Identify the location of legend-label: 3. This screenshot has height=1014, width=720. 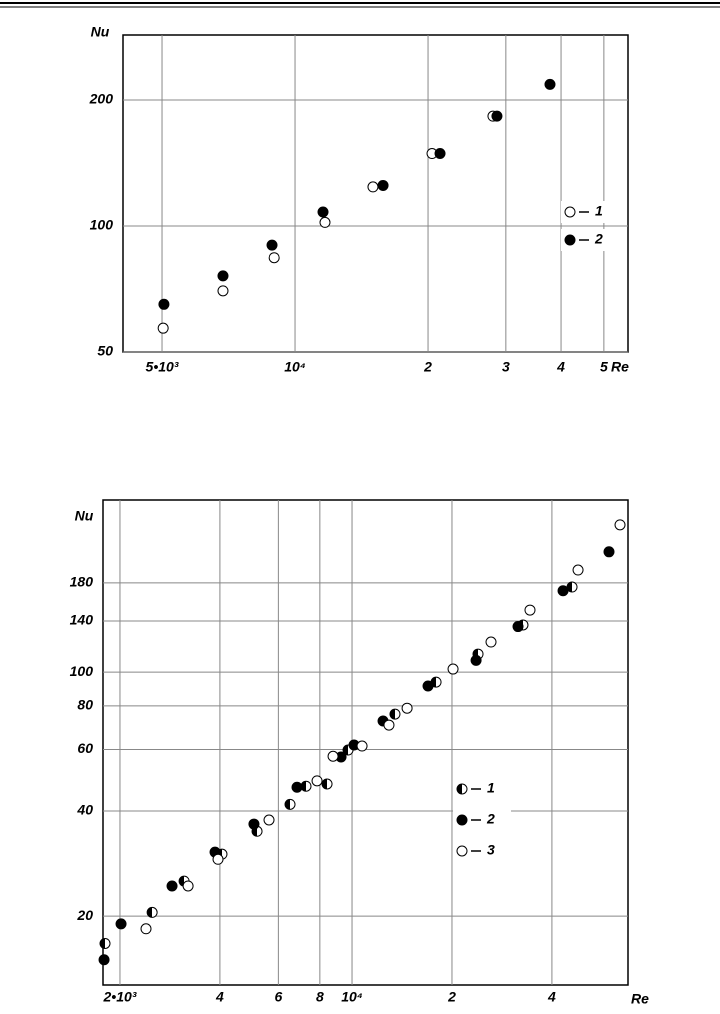
(491, 850).